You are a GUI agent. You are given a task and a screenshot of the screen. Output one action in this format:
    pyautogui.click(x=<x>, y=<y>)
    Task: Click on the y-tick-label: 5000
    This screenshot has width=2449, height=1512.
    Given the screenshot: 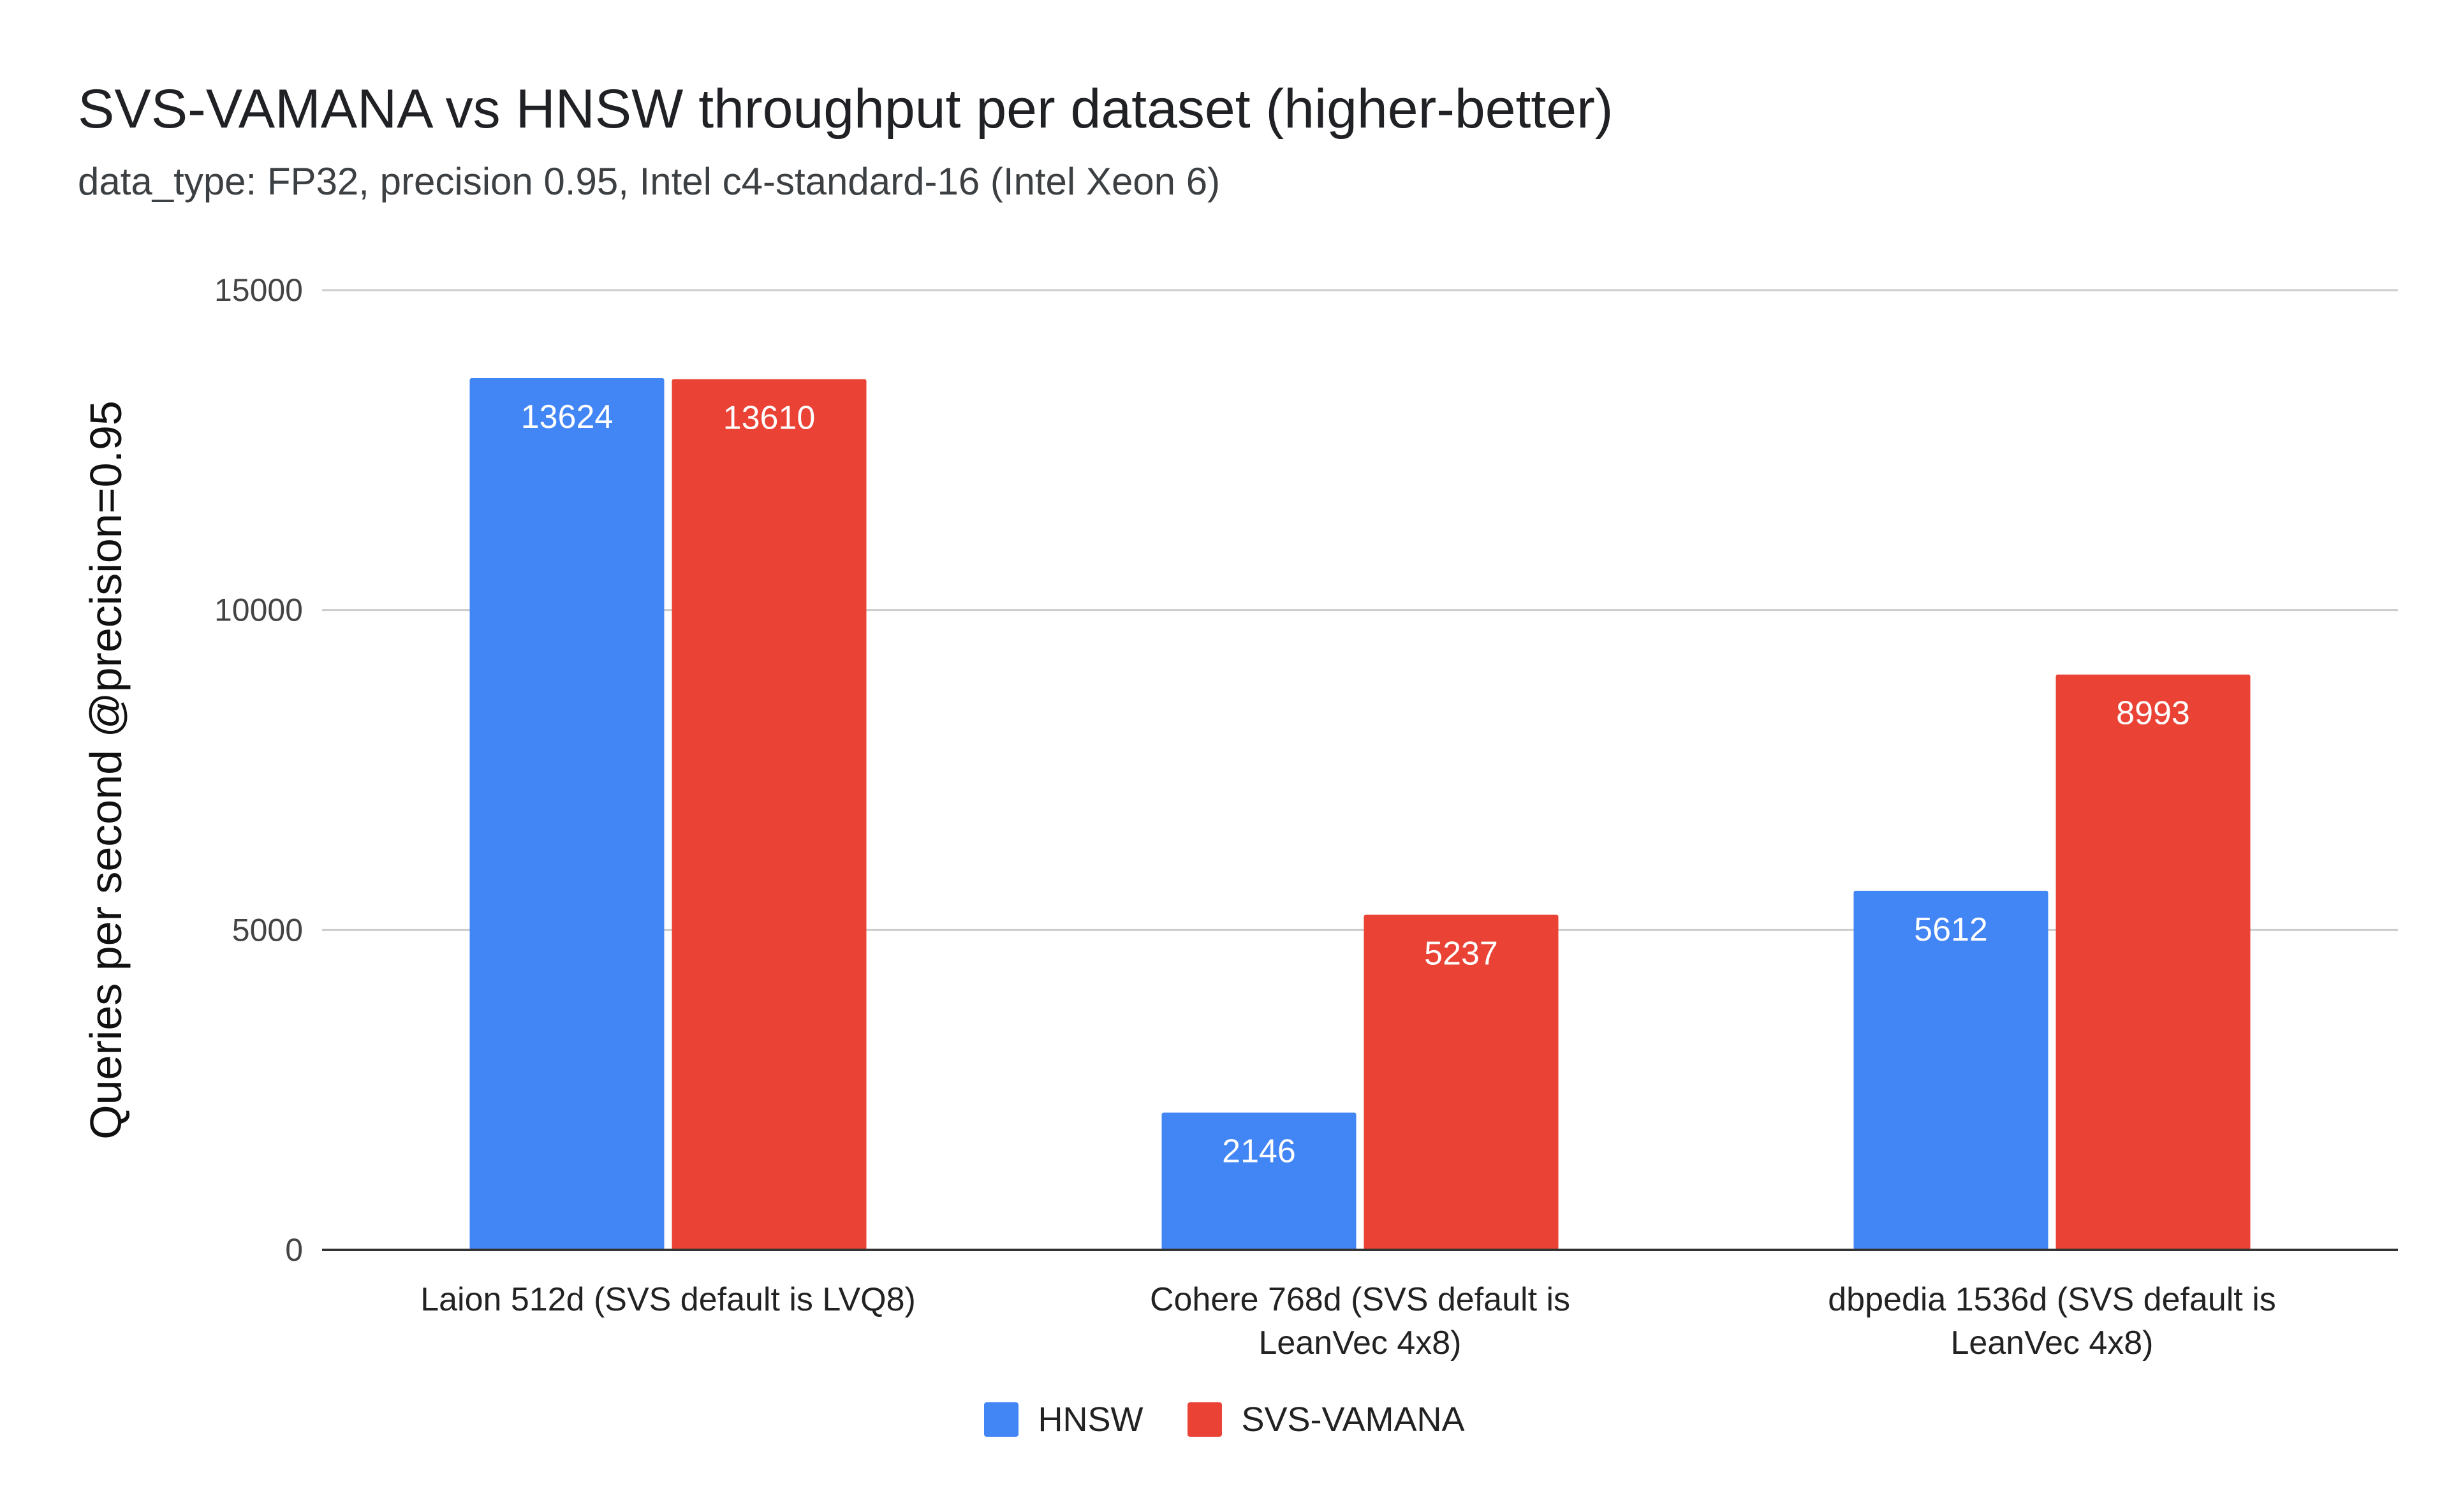 What is the action you would take?
    pyautogui.click(x=268, y=930)
    